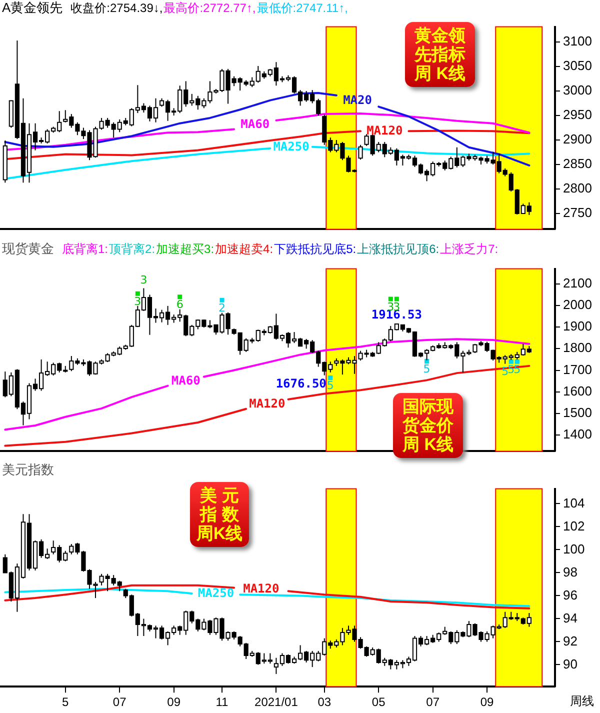  I want to click on y-tick-label: 1900, so click(577, 326).